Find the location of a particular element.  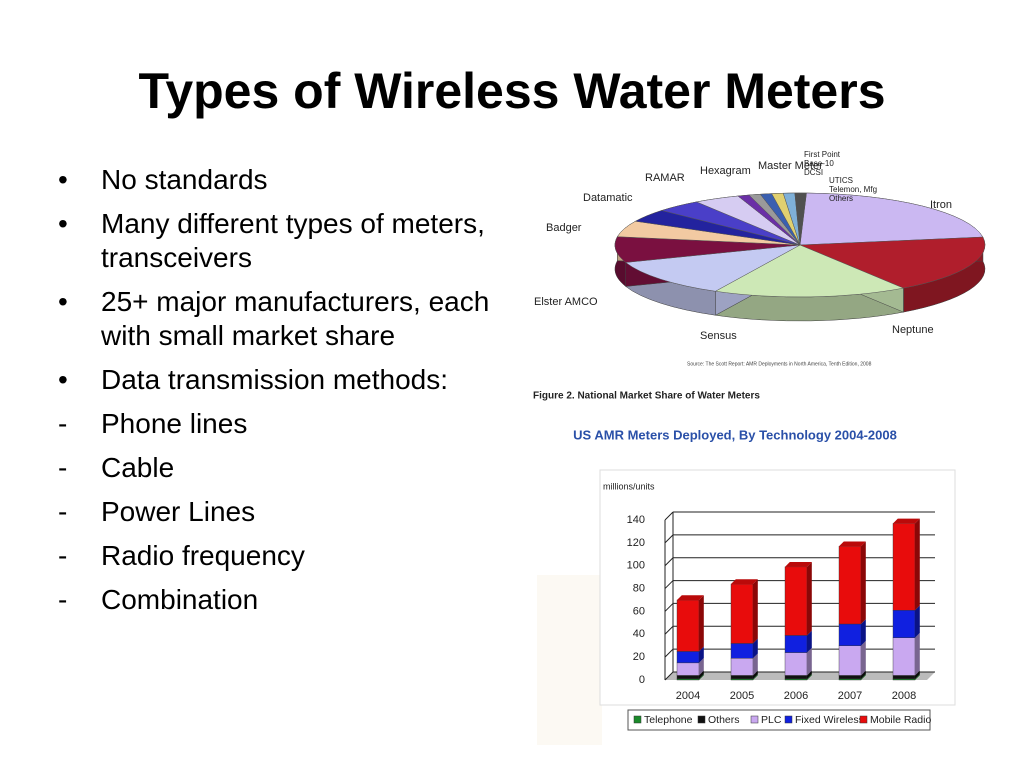

legend-box is located at coordinates (779, 720).